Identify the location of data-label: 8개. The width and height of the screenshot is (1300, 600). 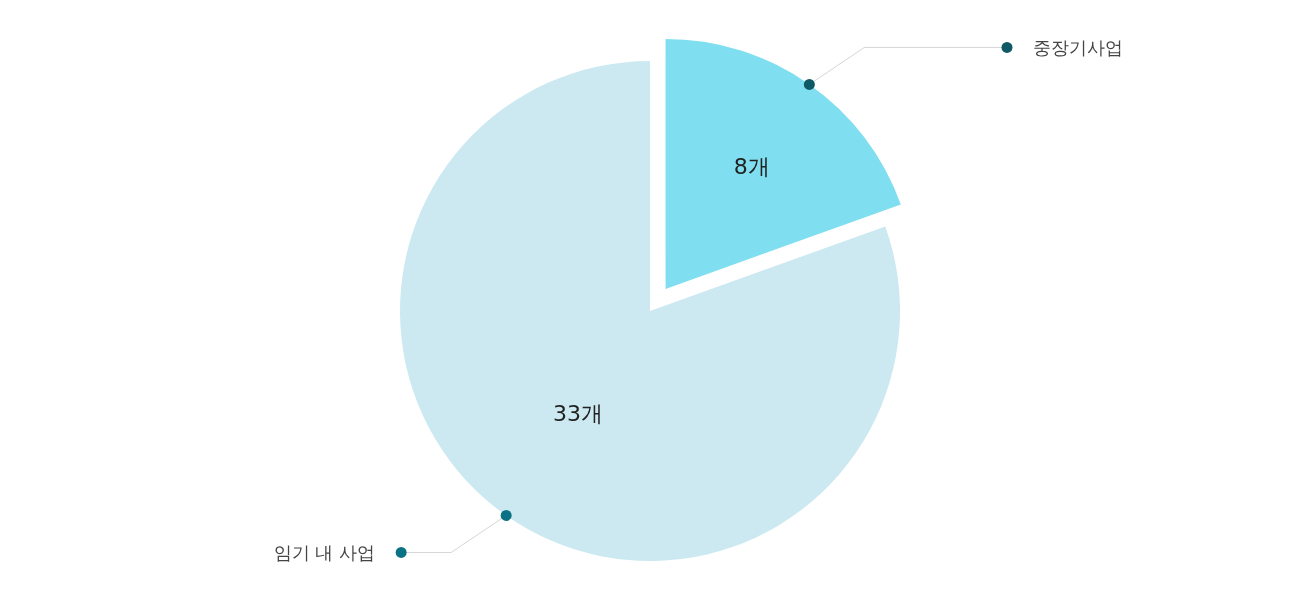
(751, 166).